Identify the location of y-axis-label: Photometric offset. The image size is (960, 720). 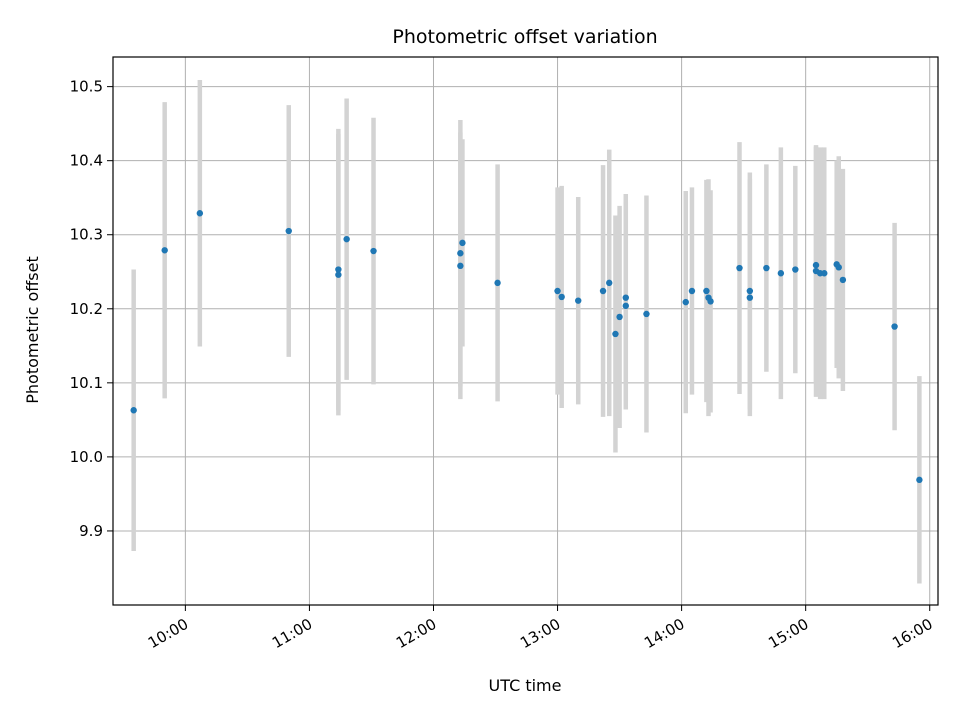
(32, 330).